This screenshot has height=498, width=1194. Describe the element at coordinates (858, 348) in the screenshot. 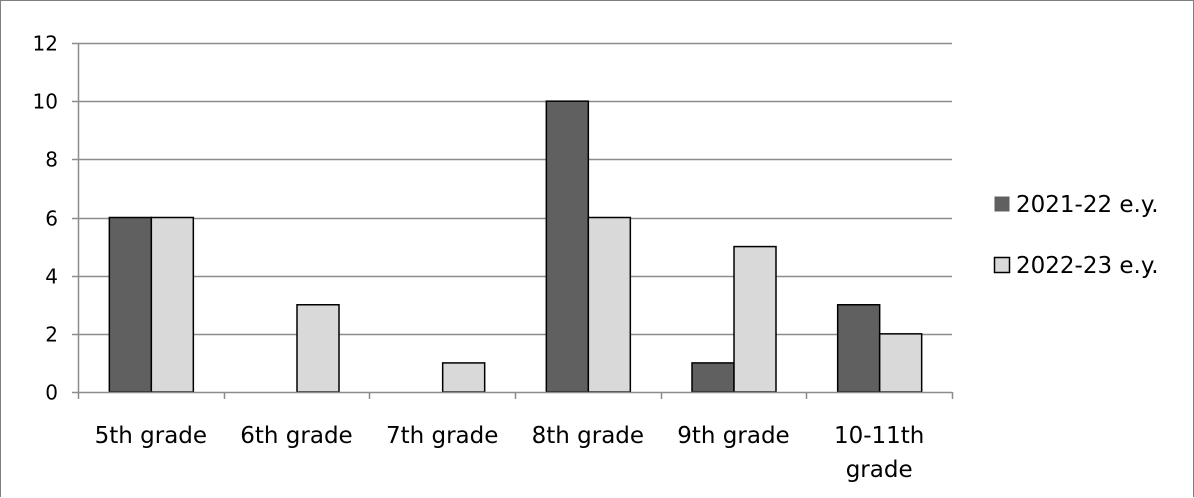

I see `bar-series0-cat5` at that location.